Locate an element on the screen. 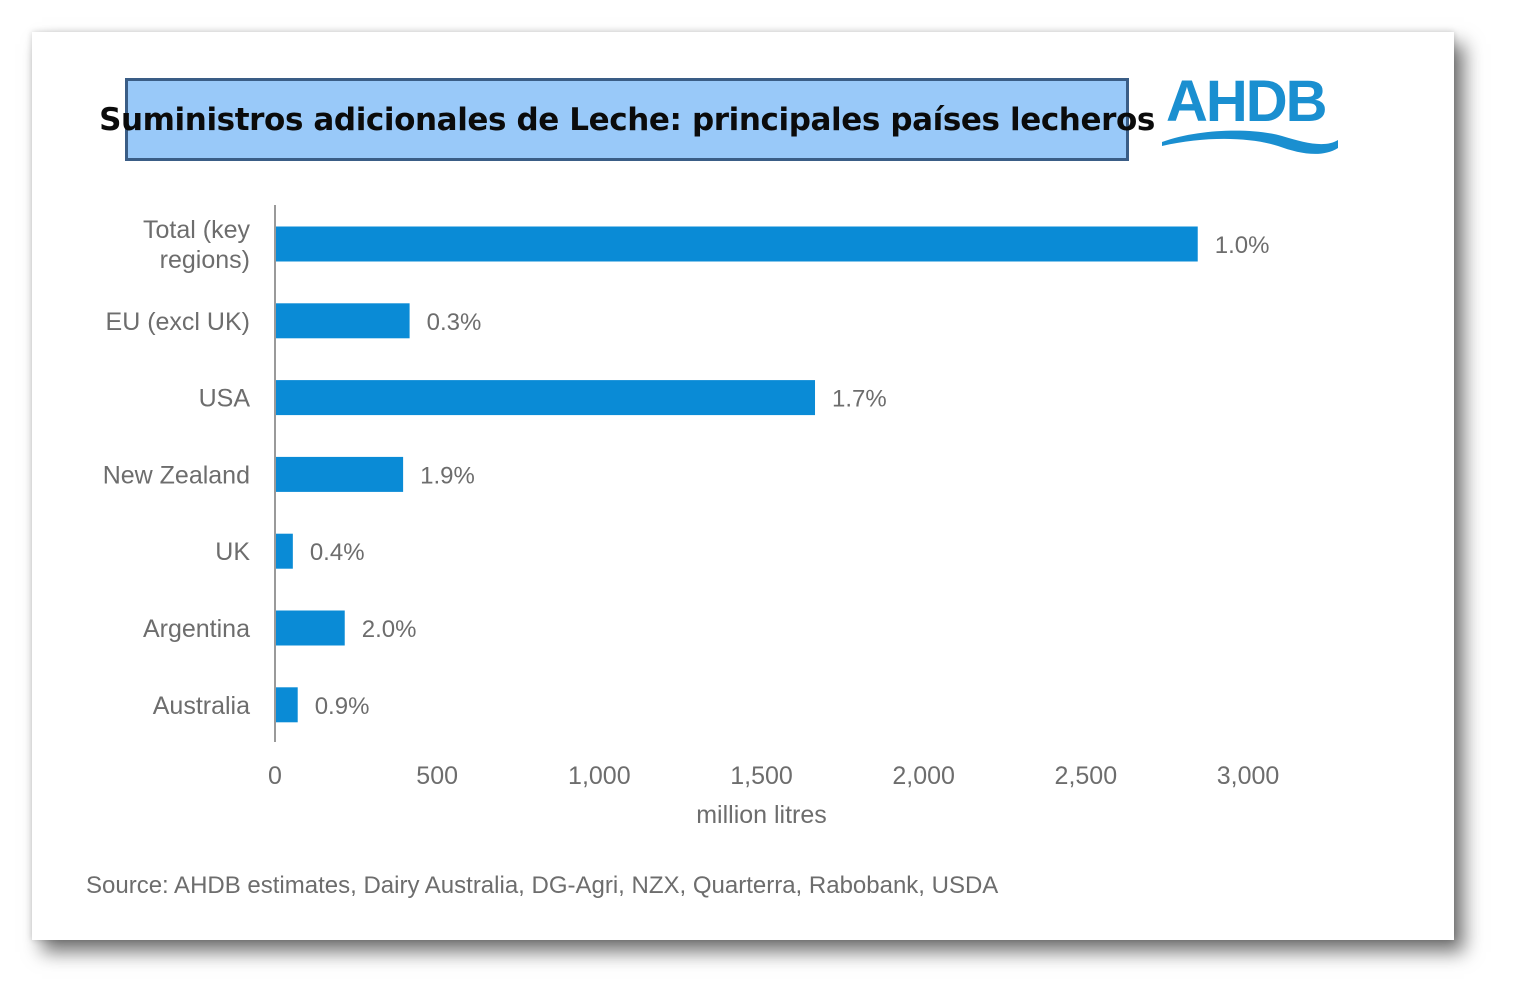  data-label: 0.4% is located at coordinates (337, 552).